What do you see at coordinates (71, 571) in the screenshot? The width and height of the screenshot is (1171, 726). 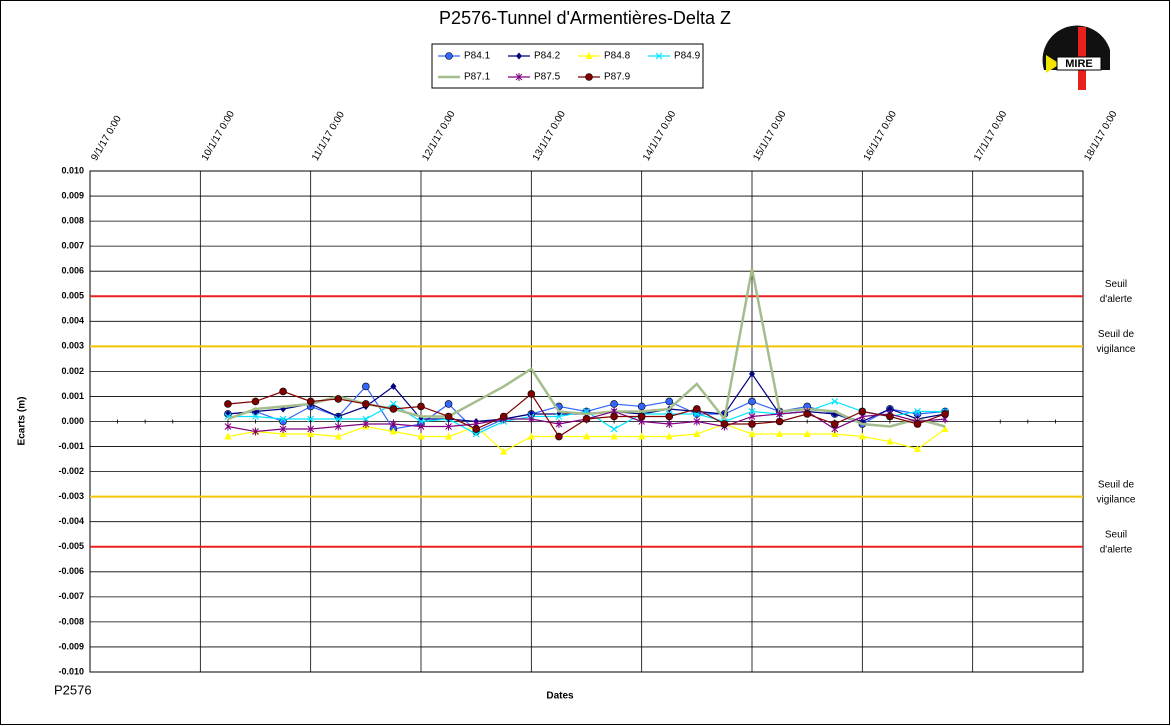 I see `y-tick-label: -0.006` at bounding box center [71, 571].